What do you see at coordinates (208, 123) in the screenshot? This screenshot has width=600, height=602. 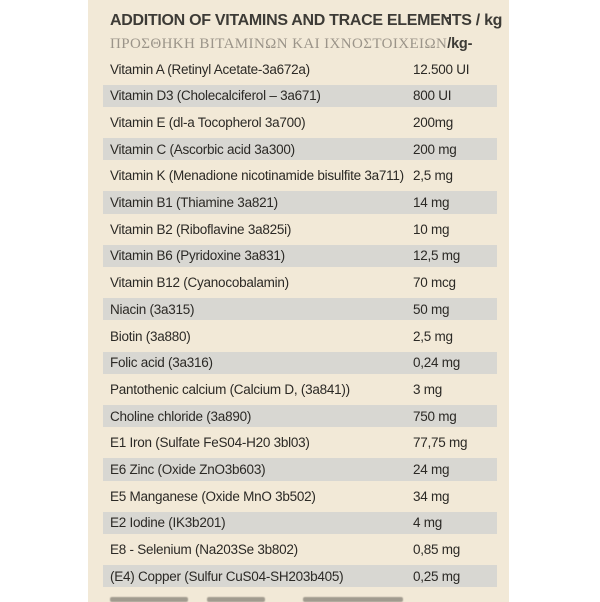 I see `ingredient-label: Vitamin E (dl-a Tocopherol 3a700)` at bounding box center [208, 123].